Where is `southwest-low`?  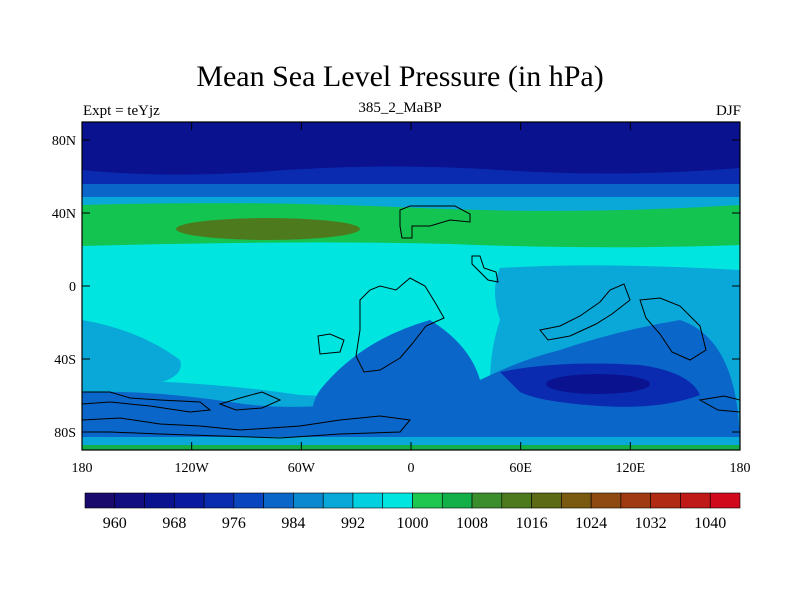
southwest-low is located at coordinates (206, 420).